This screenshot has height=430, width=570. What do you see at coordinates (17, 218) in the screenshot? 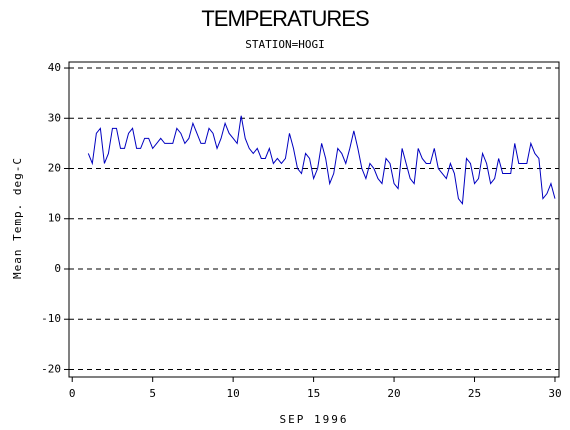
I see `y-axis-label: Mean Temp. deg-C` at bounding box center [17, 218].